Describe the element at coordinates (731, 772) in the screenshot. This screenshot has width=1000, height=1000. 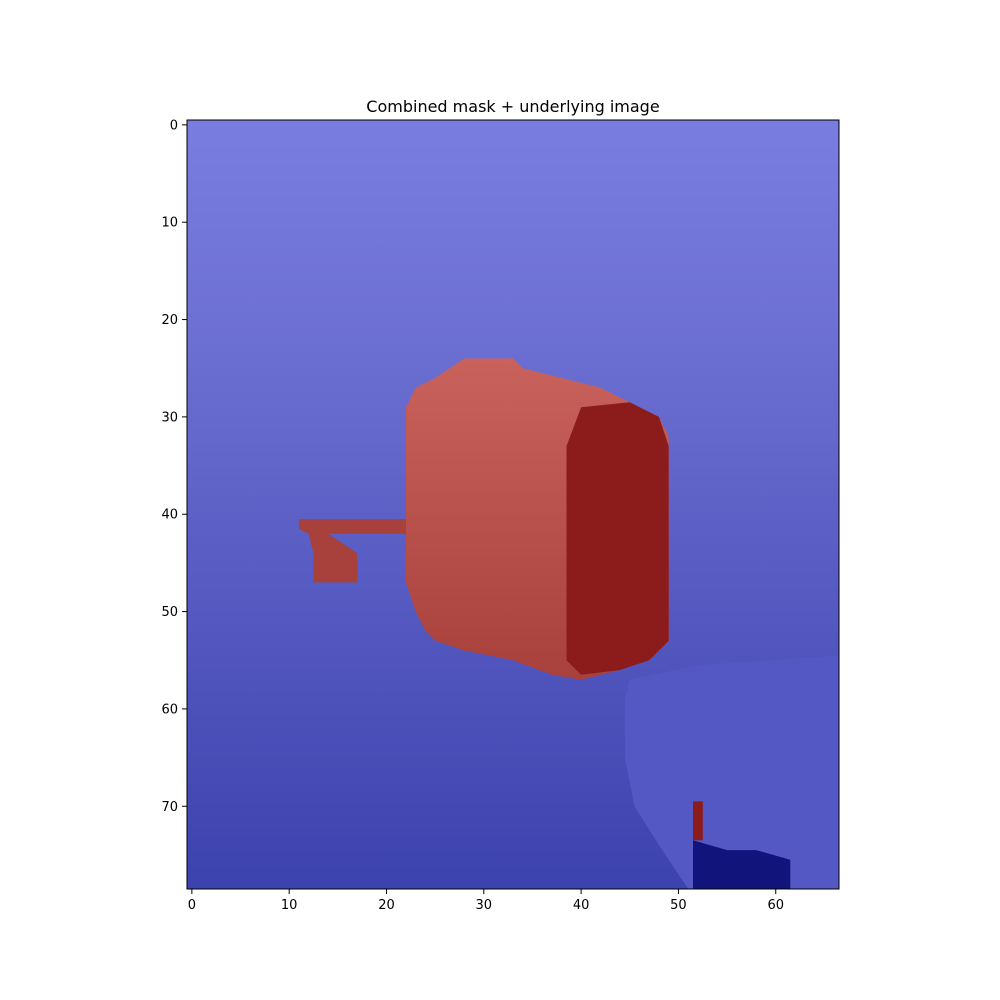
I see `secondary-object` at that location.